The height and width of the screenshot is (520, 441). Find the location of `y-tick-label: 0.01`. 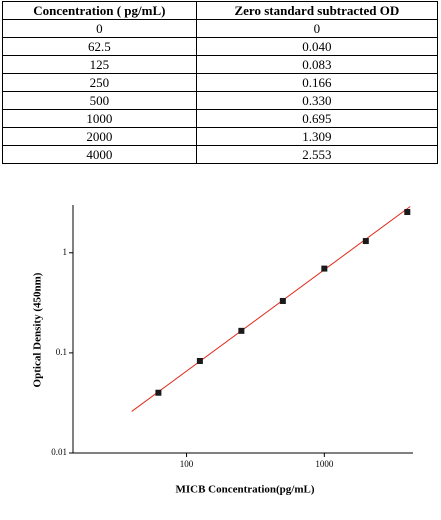

y-tick-label: 0.01 is located at coordinates (59, 452).